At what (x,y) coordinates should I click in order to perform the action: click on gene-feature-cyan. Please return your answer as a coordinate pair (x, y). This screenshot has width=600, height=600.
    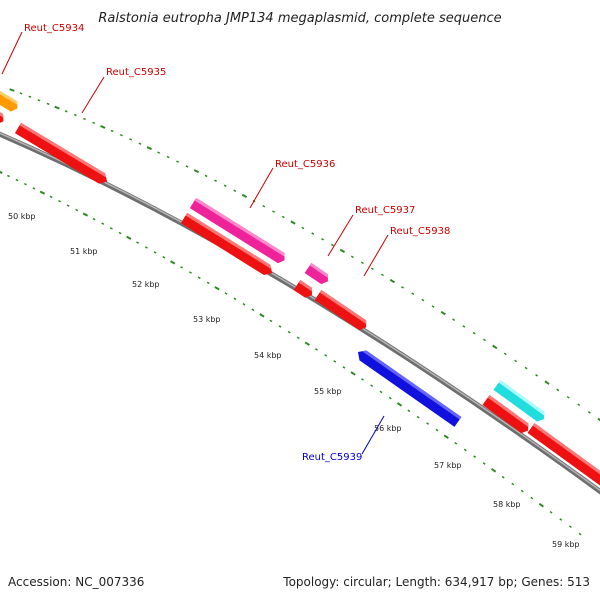
    Looking at the image, I should click on (520, 402).